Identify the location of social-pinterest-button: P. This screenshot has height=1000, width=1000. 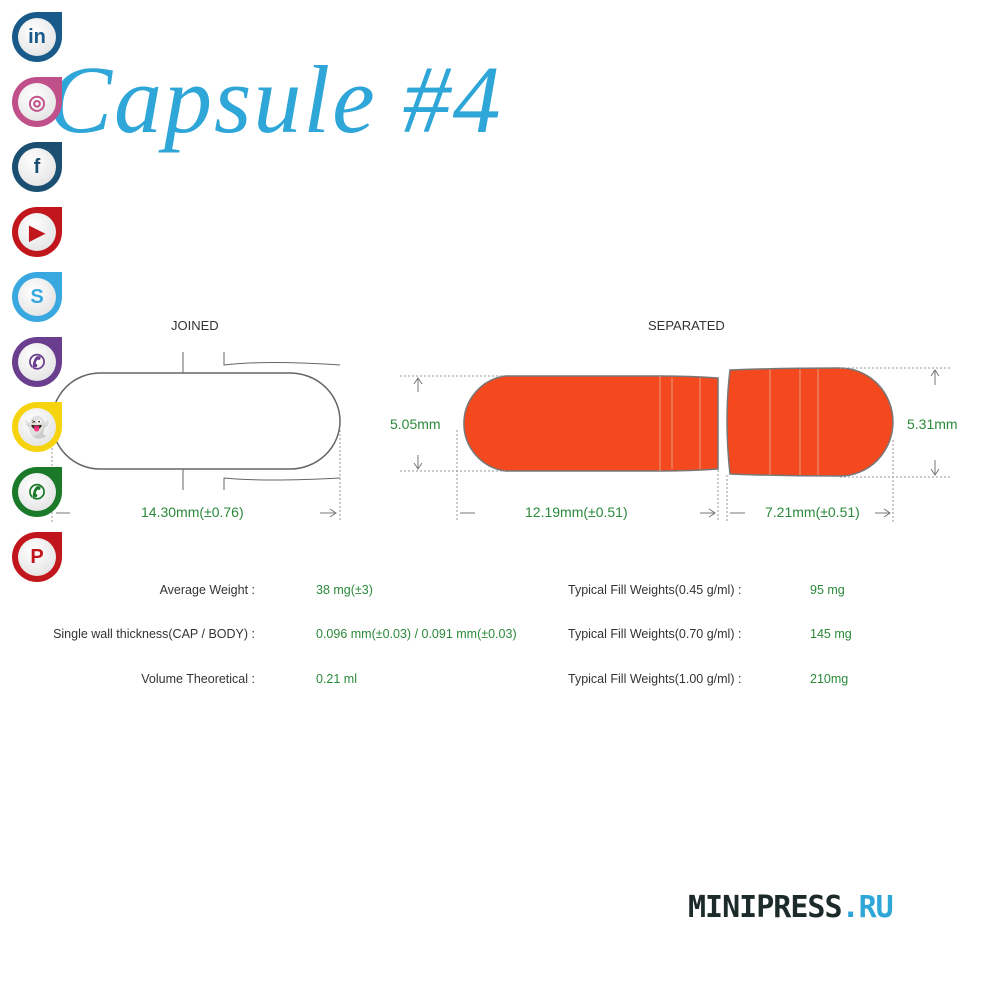
(39, 559).